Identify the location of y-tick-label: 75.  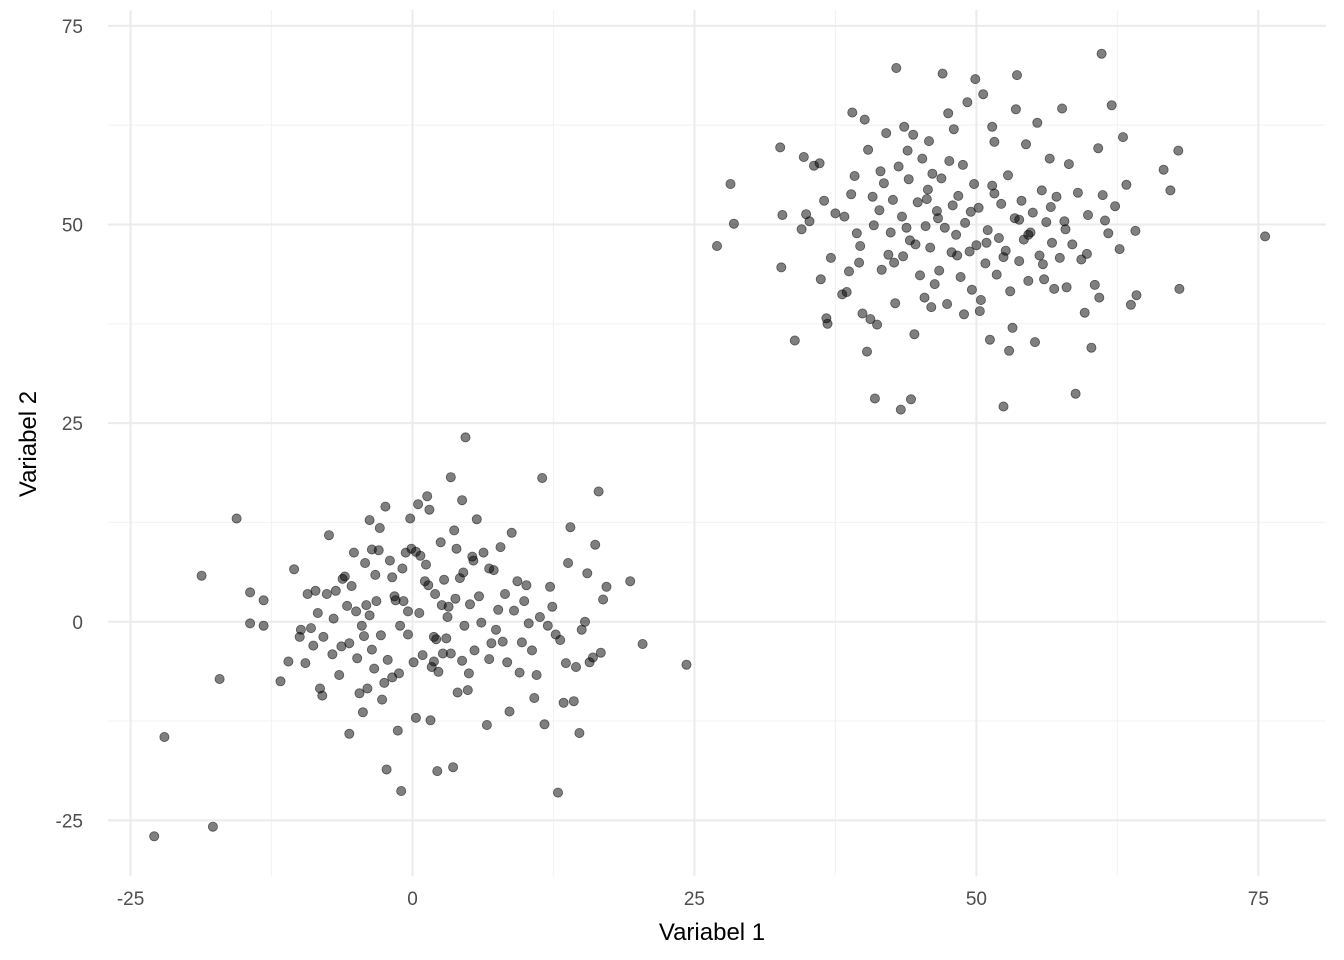
(72, 27).